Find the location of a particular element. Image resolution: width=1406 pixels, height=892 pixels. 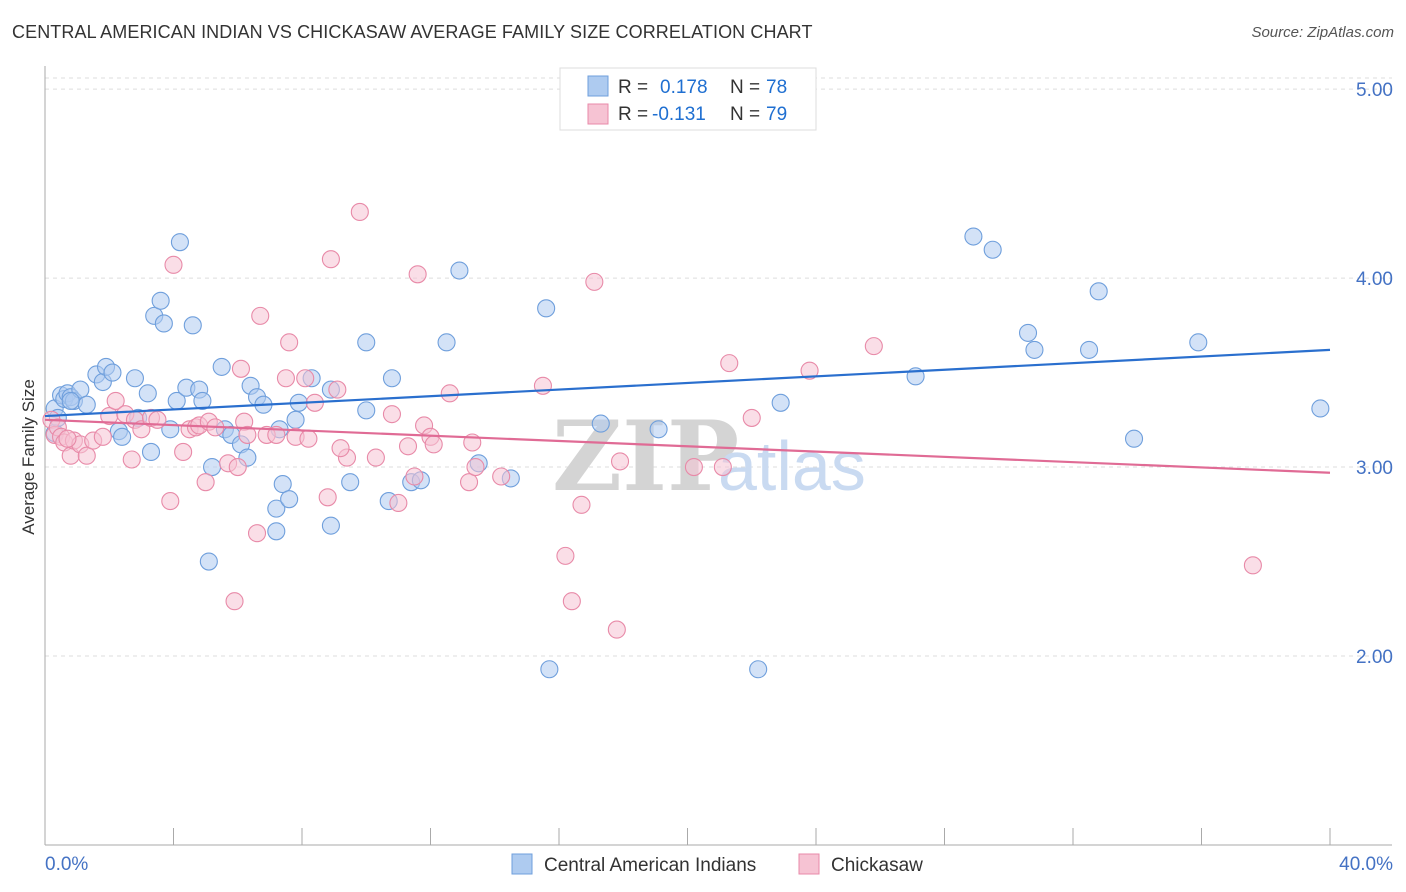

legend-label-chickasaw: Chickasaw is located at coordinates (877, 865).